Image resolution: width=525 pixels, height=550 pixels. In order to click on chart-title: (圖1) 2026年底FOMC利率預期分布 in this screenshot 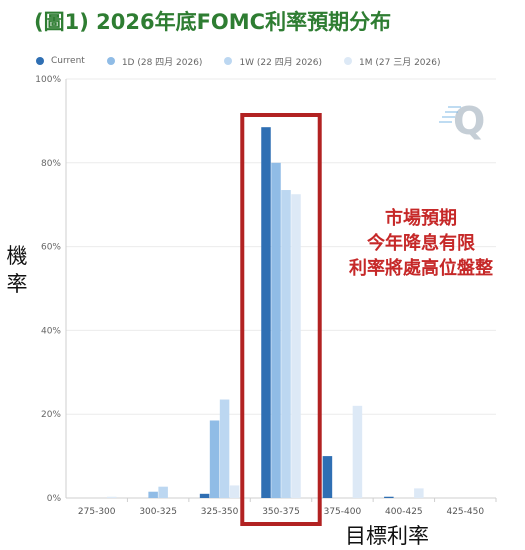, I will do `click(213, 22)`.